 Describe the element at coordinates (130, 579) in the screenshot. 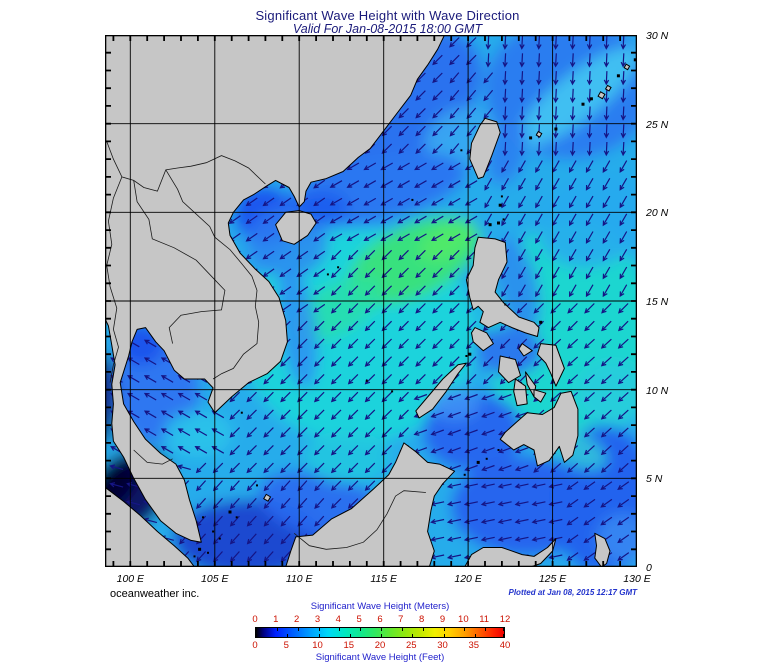

I see `lon-tick-label: 100 E` at that location.